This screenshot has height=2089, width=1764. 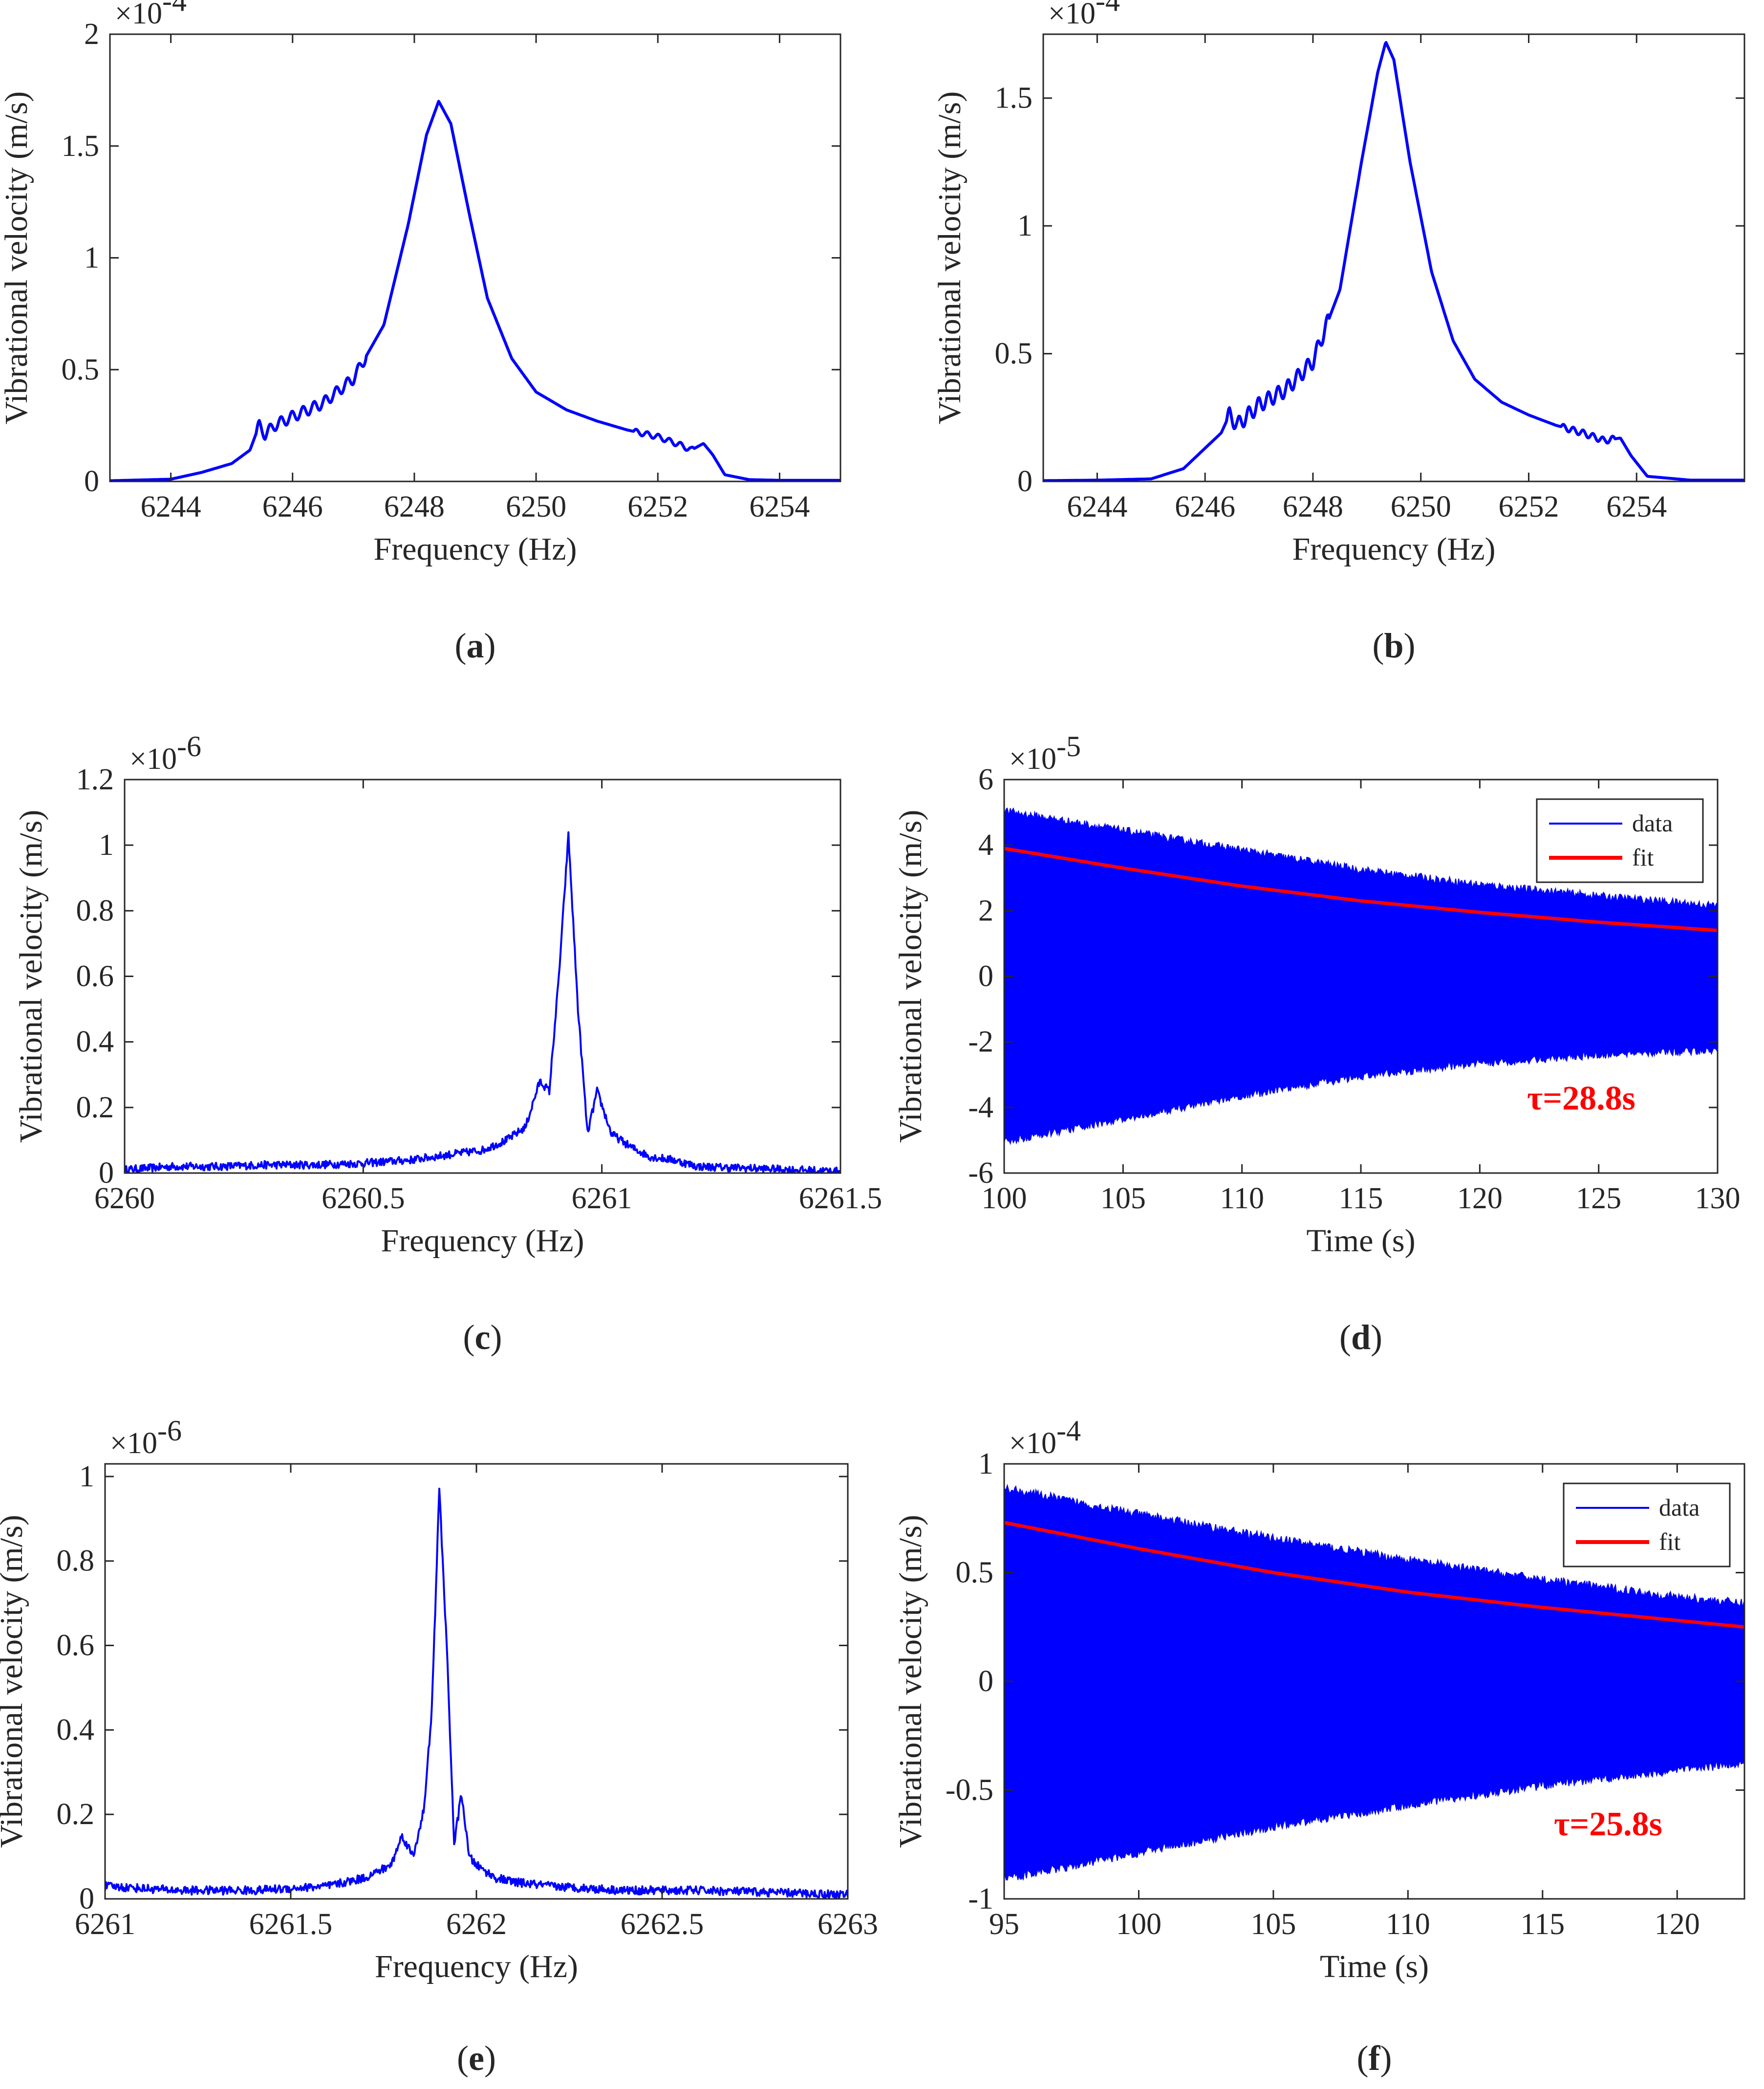 What do you see at coordinates (970, 1790) in the screenshot?
I see `y-tick-label-f: -0.5` at bounding box center [970, 1790].